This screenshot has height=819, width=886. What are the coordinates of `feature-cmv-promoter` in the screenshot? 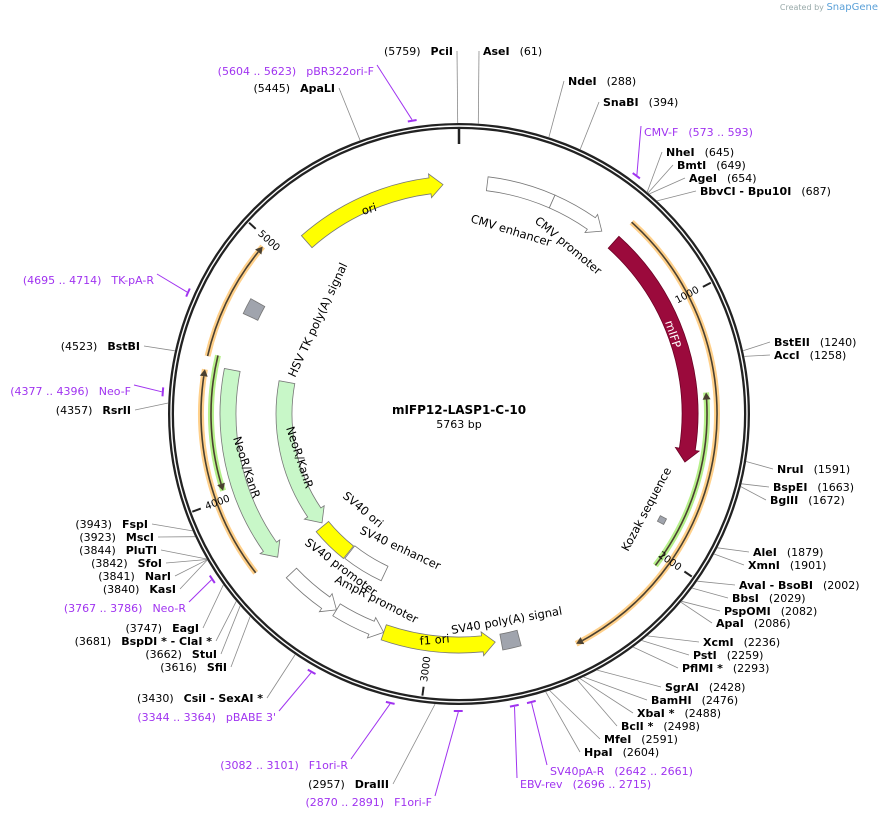 It's located at (575, 213).